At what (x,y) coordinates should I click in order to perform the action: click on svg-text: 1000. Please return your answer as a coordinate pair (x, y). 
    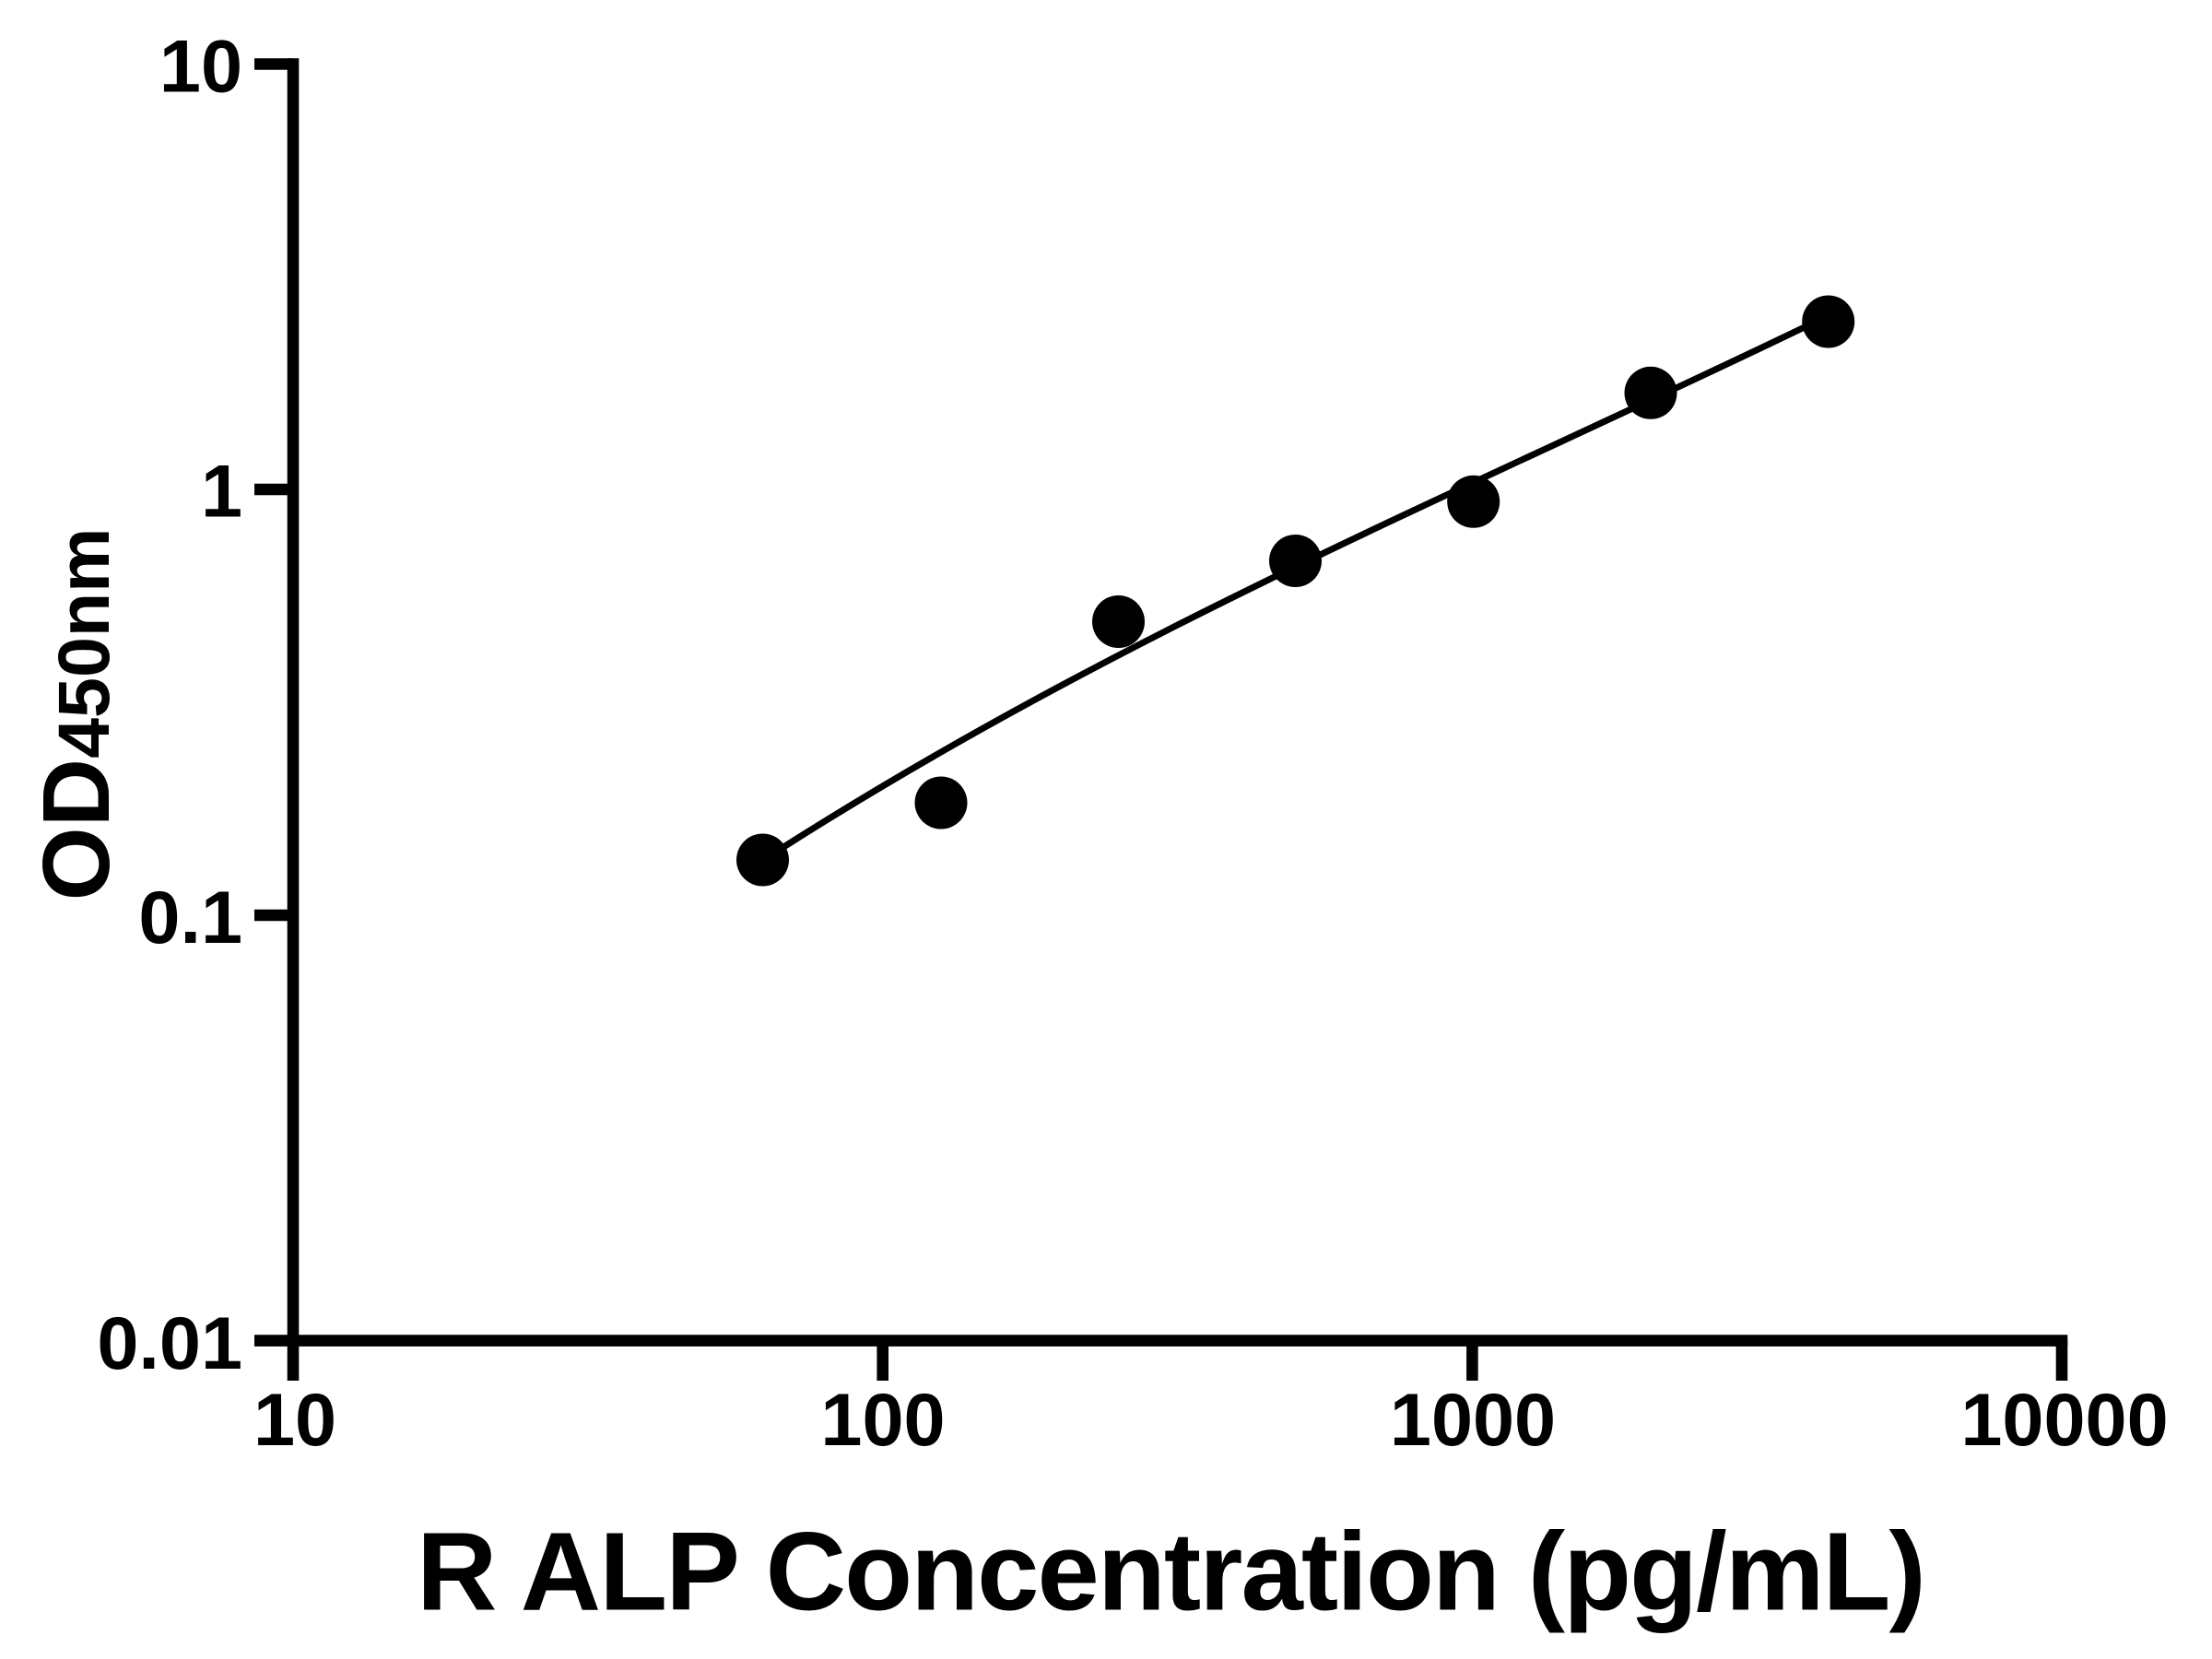
    Looking at the image, I should click on (1473, 1420).